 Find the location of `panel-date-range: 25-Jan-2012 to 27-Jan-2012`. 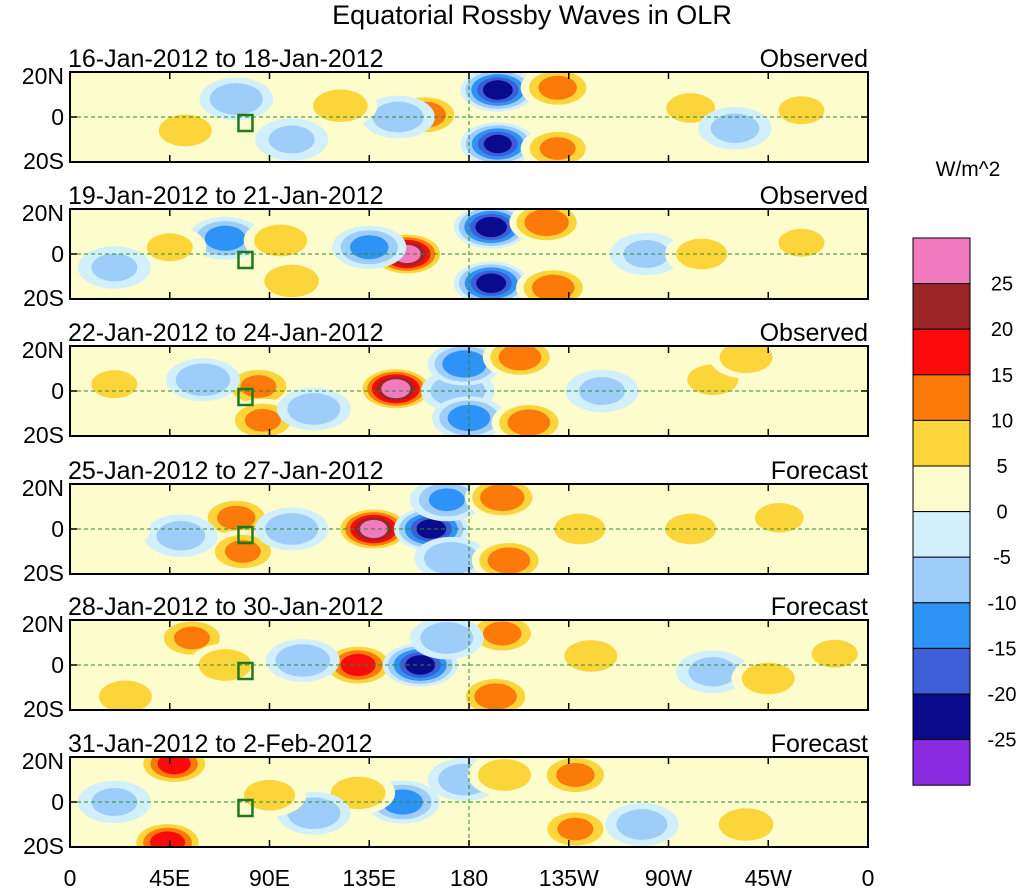

panel-date-range: 25-Jan-2012 to 27-Jan-2012 is located at coordinates (226, 471).